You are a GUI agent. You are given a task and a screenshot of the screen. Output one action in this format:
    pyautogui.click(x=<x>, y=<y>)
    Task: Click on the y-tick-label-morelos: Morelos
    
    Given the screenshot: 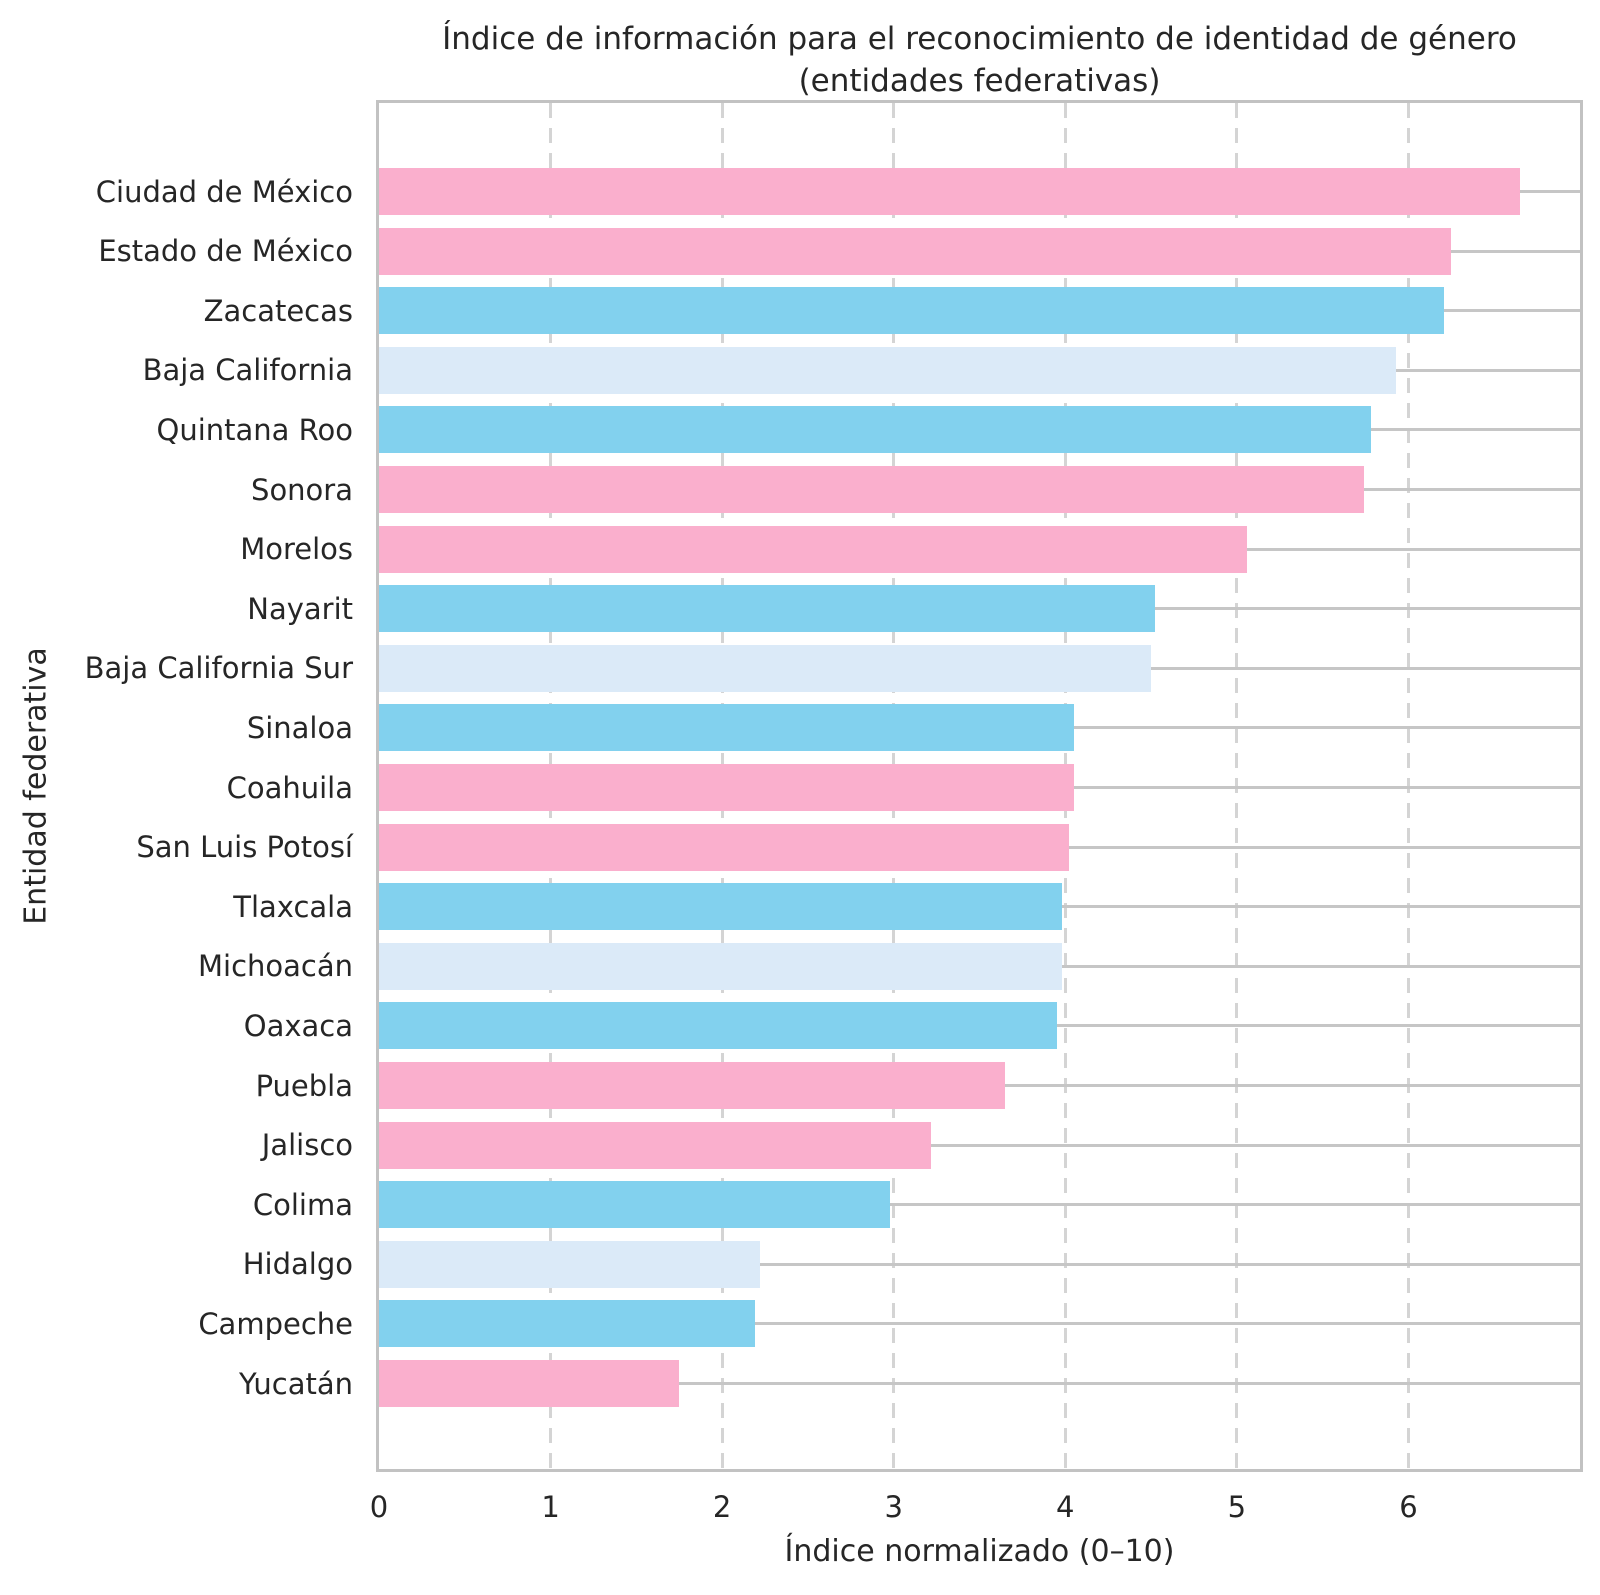 What is the action you would take?
    pyautogui.click(x=296, y=549)
    